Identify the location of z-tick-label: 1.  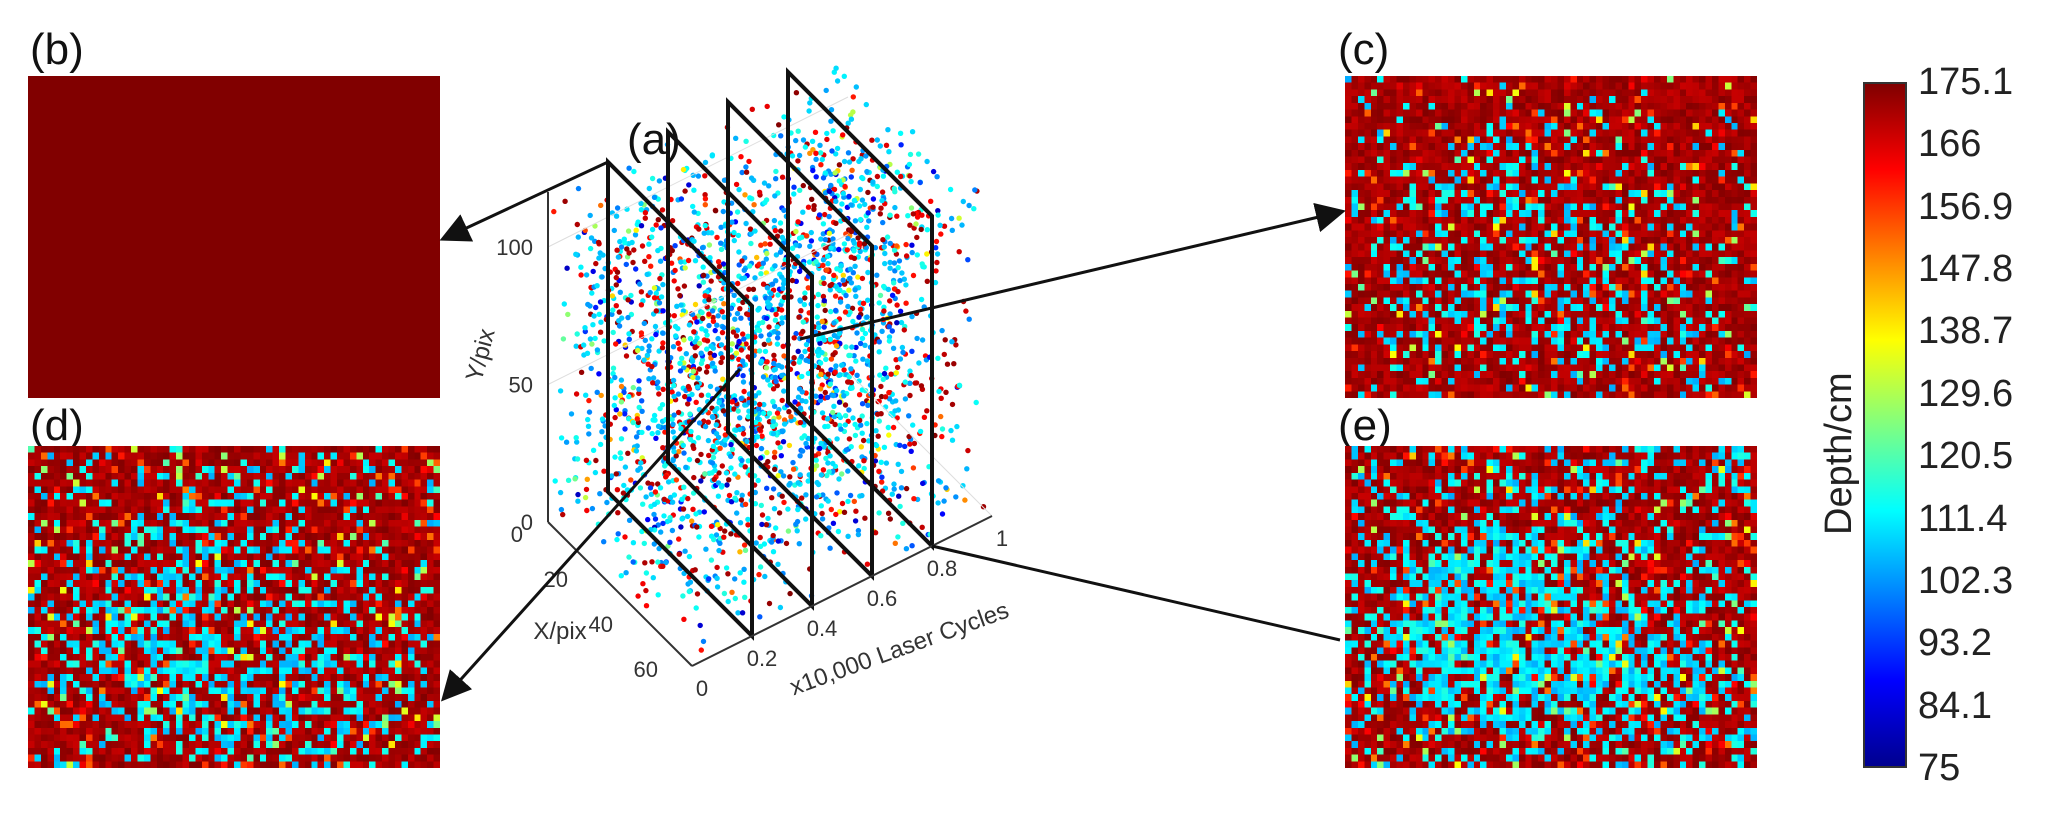
(1002, 538).